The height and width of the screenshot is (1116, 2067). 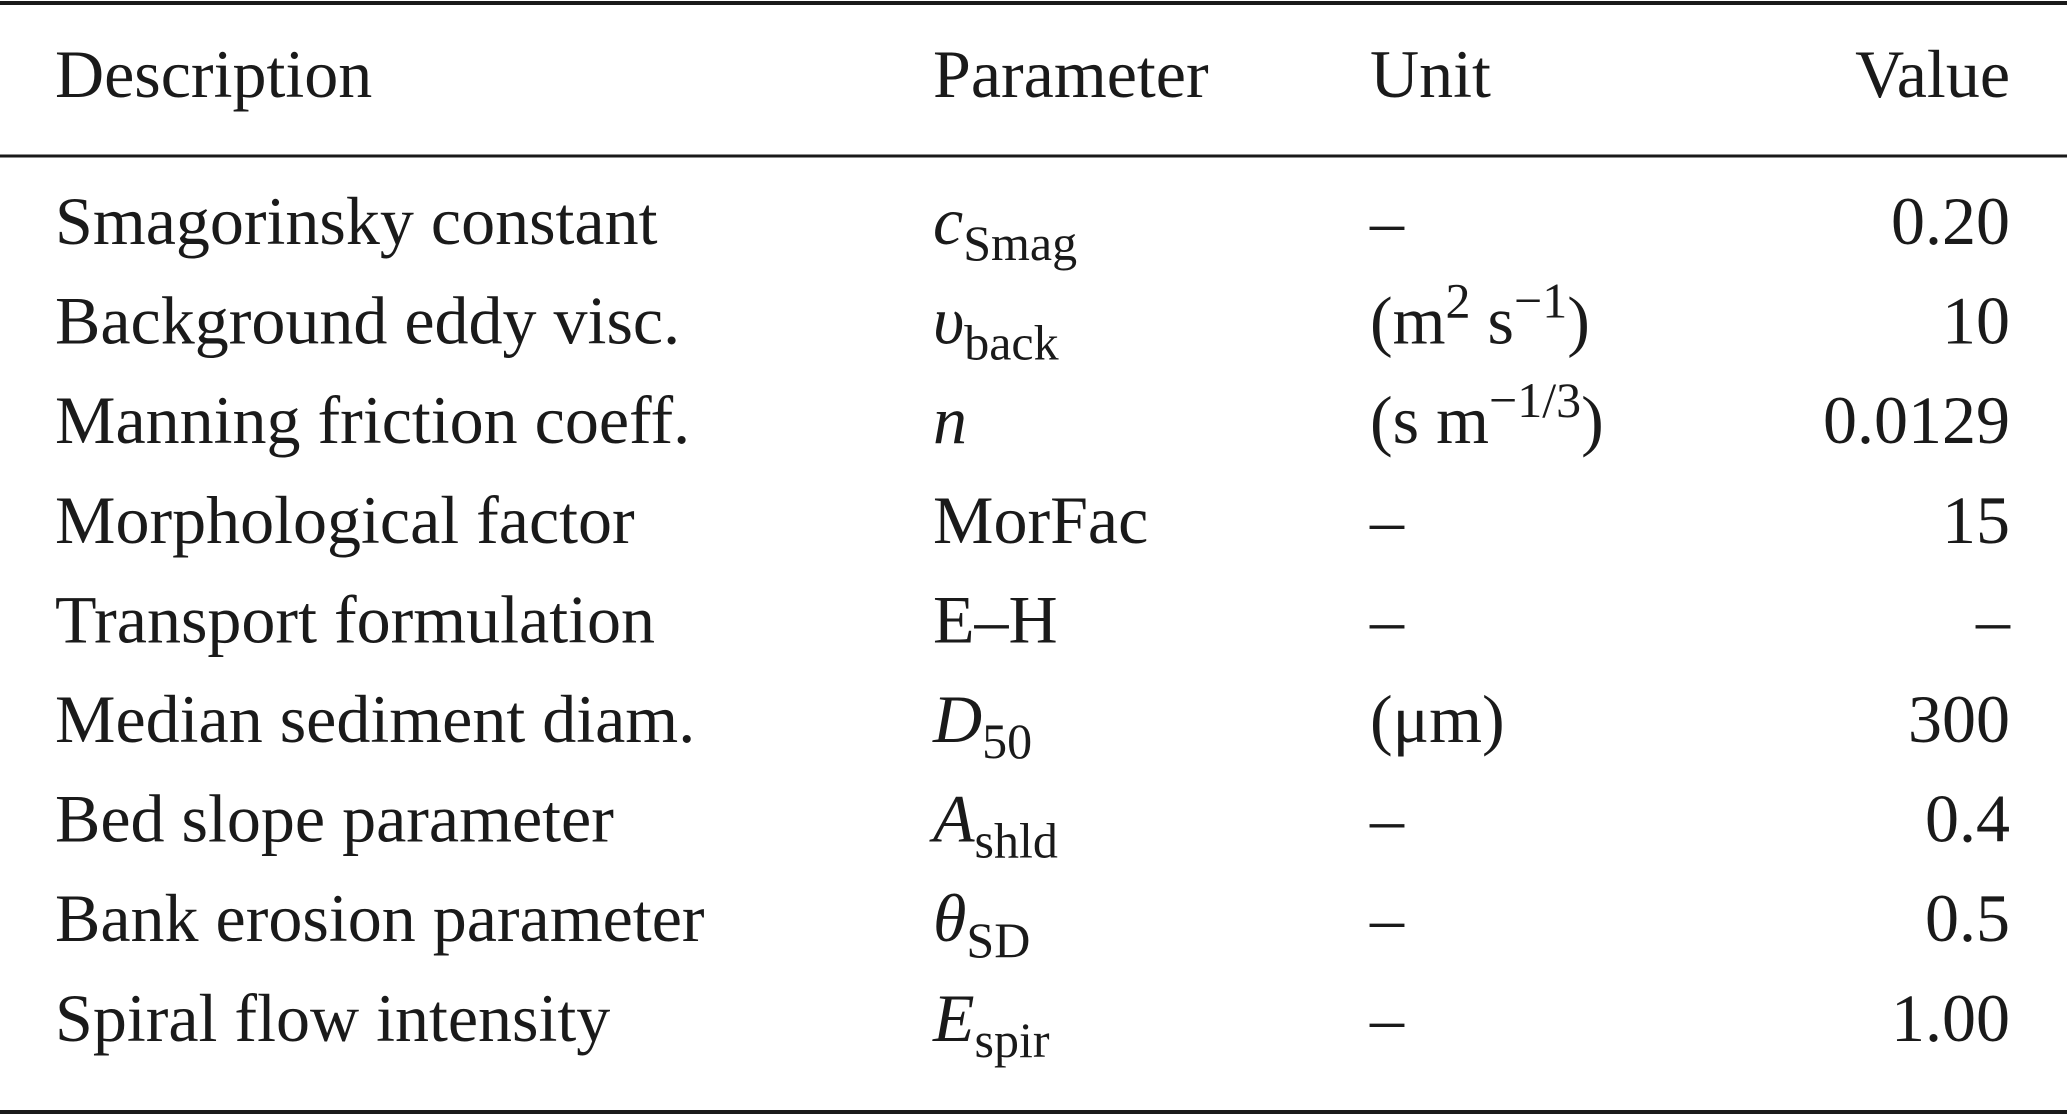 I want to click on parameter-cell: cSmag, so click(x=1005, y=227).